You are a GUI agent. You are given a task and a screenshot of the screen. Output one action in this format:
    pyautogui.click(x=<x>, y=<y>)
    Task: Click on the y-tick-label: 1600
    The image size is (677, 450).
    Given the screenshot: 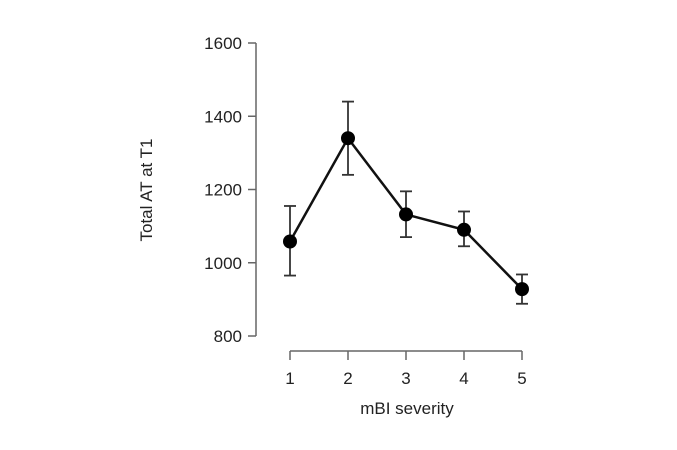 What is the action you would take?
    pyautogui.click(x=223, y=43)
    